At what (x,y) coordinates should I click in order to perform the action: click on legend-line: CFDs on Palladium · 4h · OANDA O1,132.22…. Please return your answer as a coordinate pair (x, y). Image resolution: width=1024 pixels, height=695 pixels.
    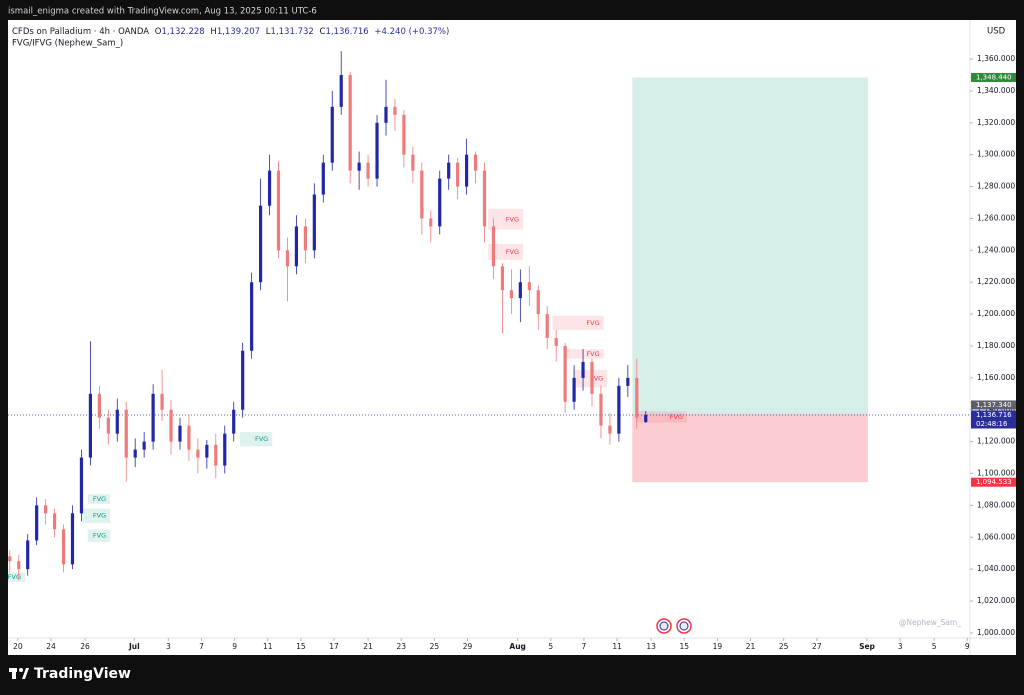
    Looking at the image, I should click on (230, 32).